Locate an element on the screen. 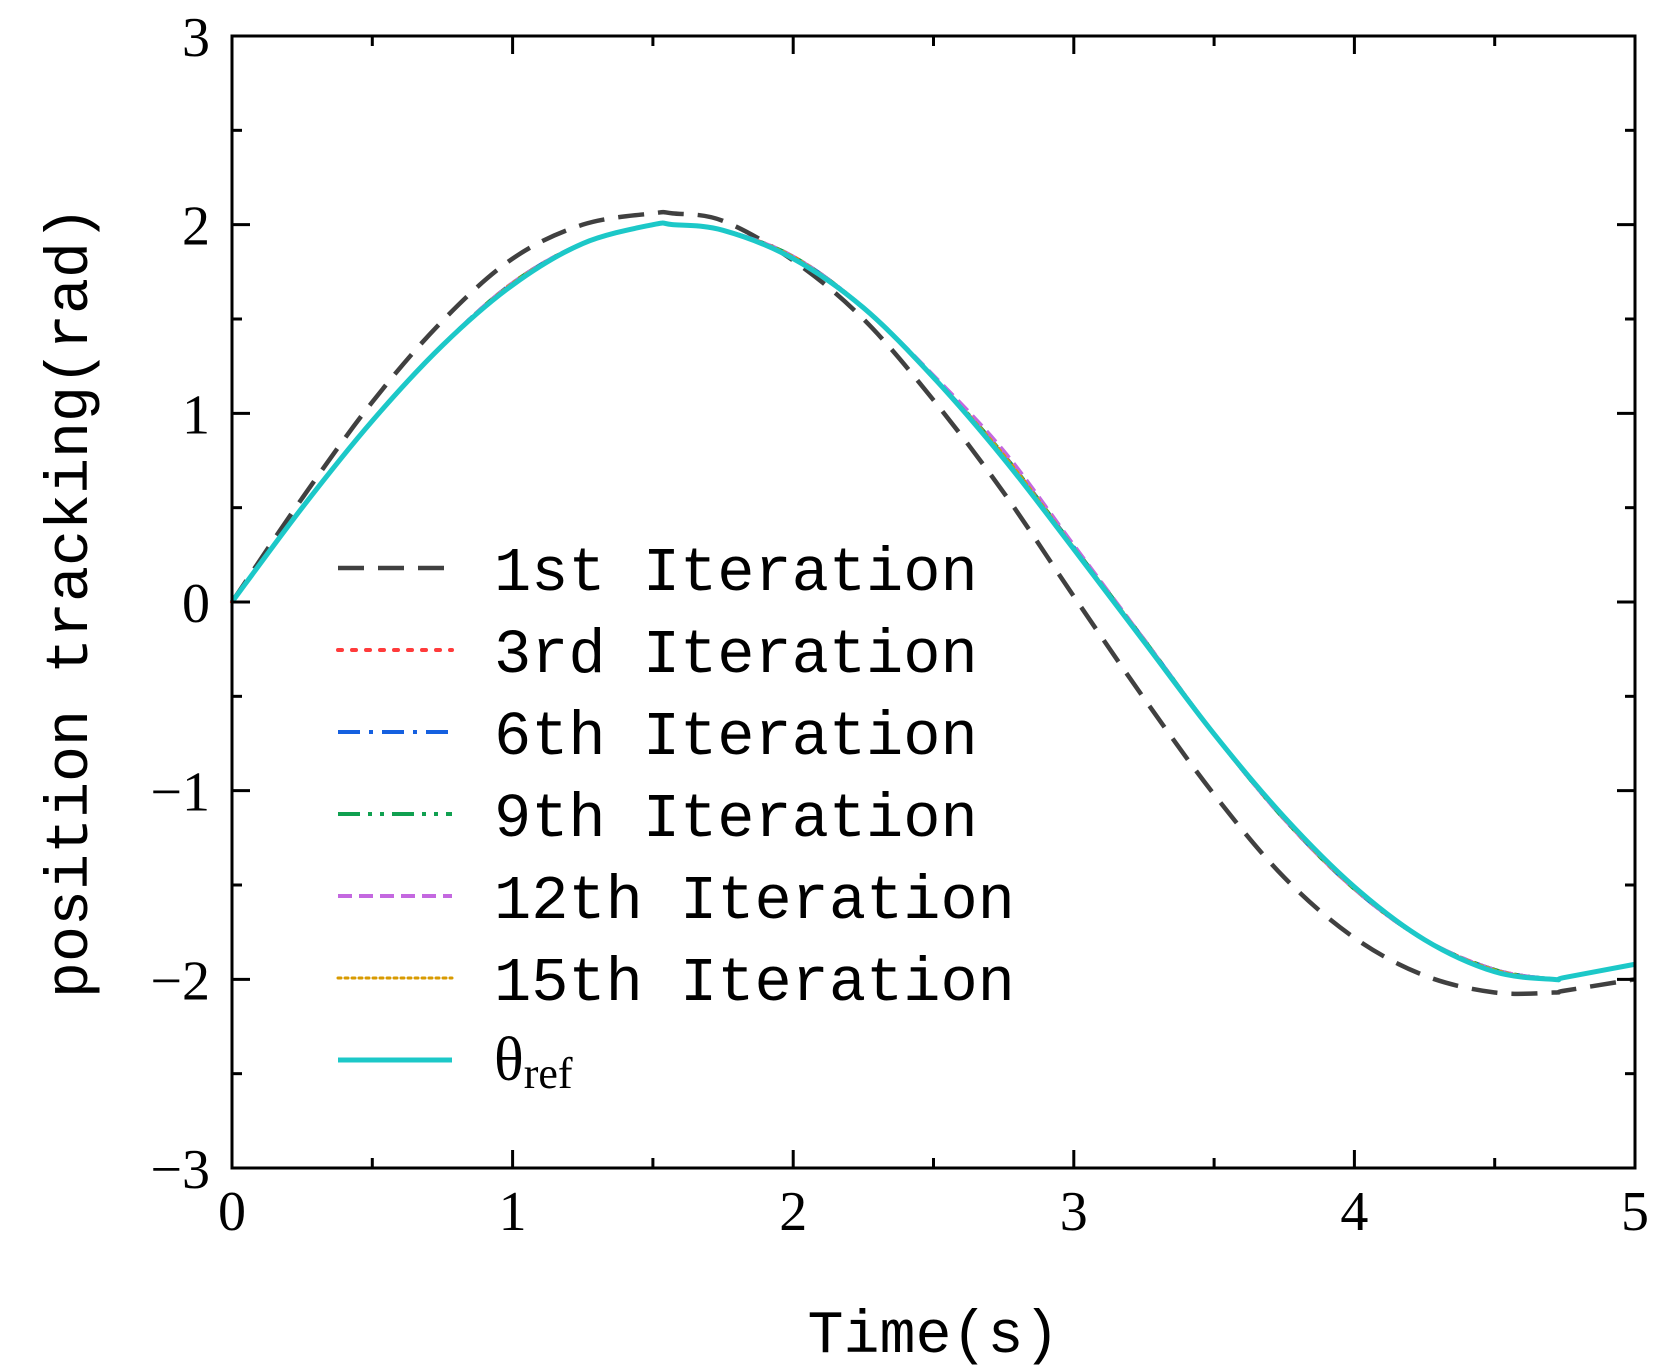 The image size is (1657, 1370). legend-label-6: θref is located at coordinates (533, 1062).